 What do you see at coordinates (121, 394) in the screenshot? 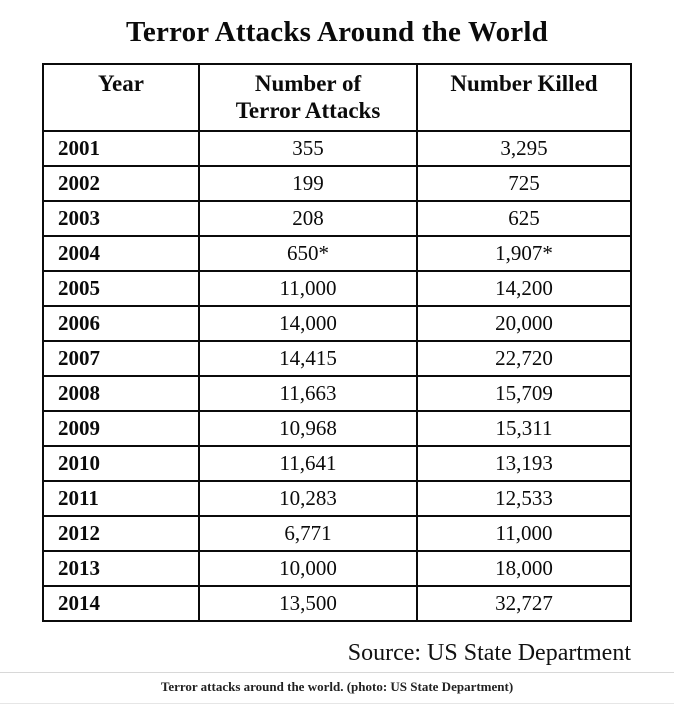
I see `year-cell: 2008` at bounding box center [121, 394].